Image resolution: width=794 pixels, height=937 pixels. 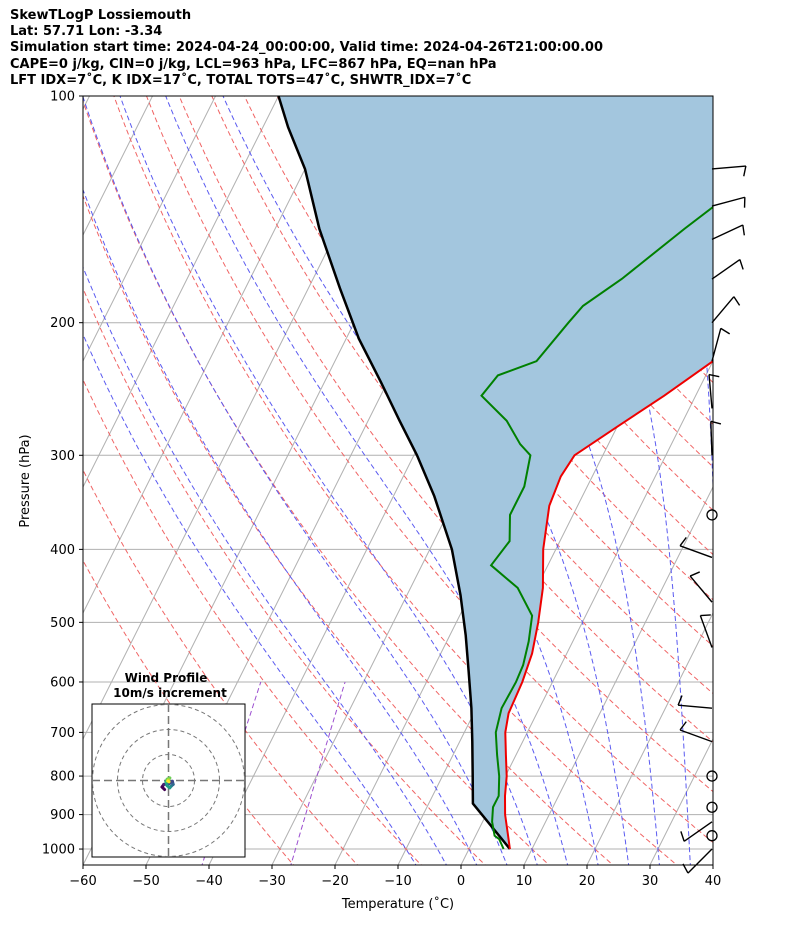 What do you see at coordinates (86, 32) in the screenshot?
I see `location-line: Lat: 57.71 Lon: -3.34` at bounding box center [86, 32].